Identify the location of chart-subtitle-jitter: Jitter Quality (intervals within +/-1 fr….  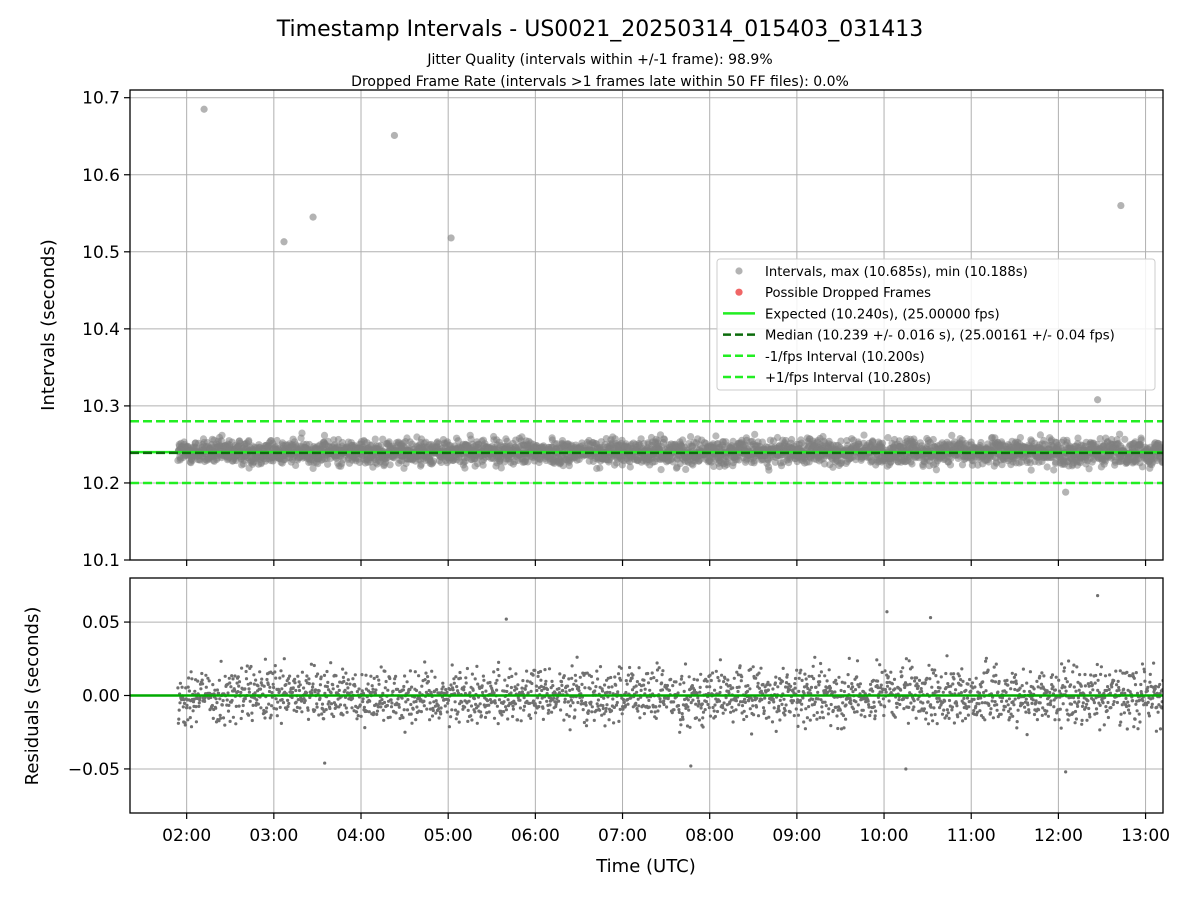
(599, 60).